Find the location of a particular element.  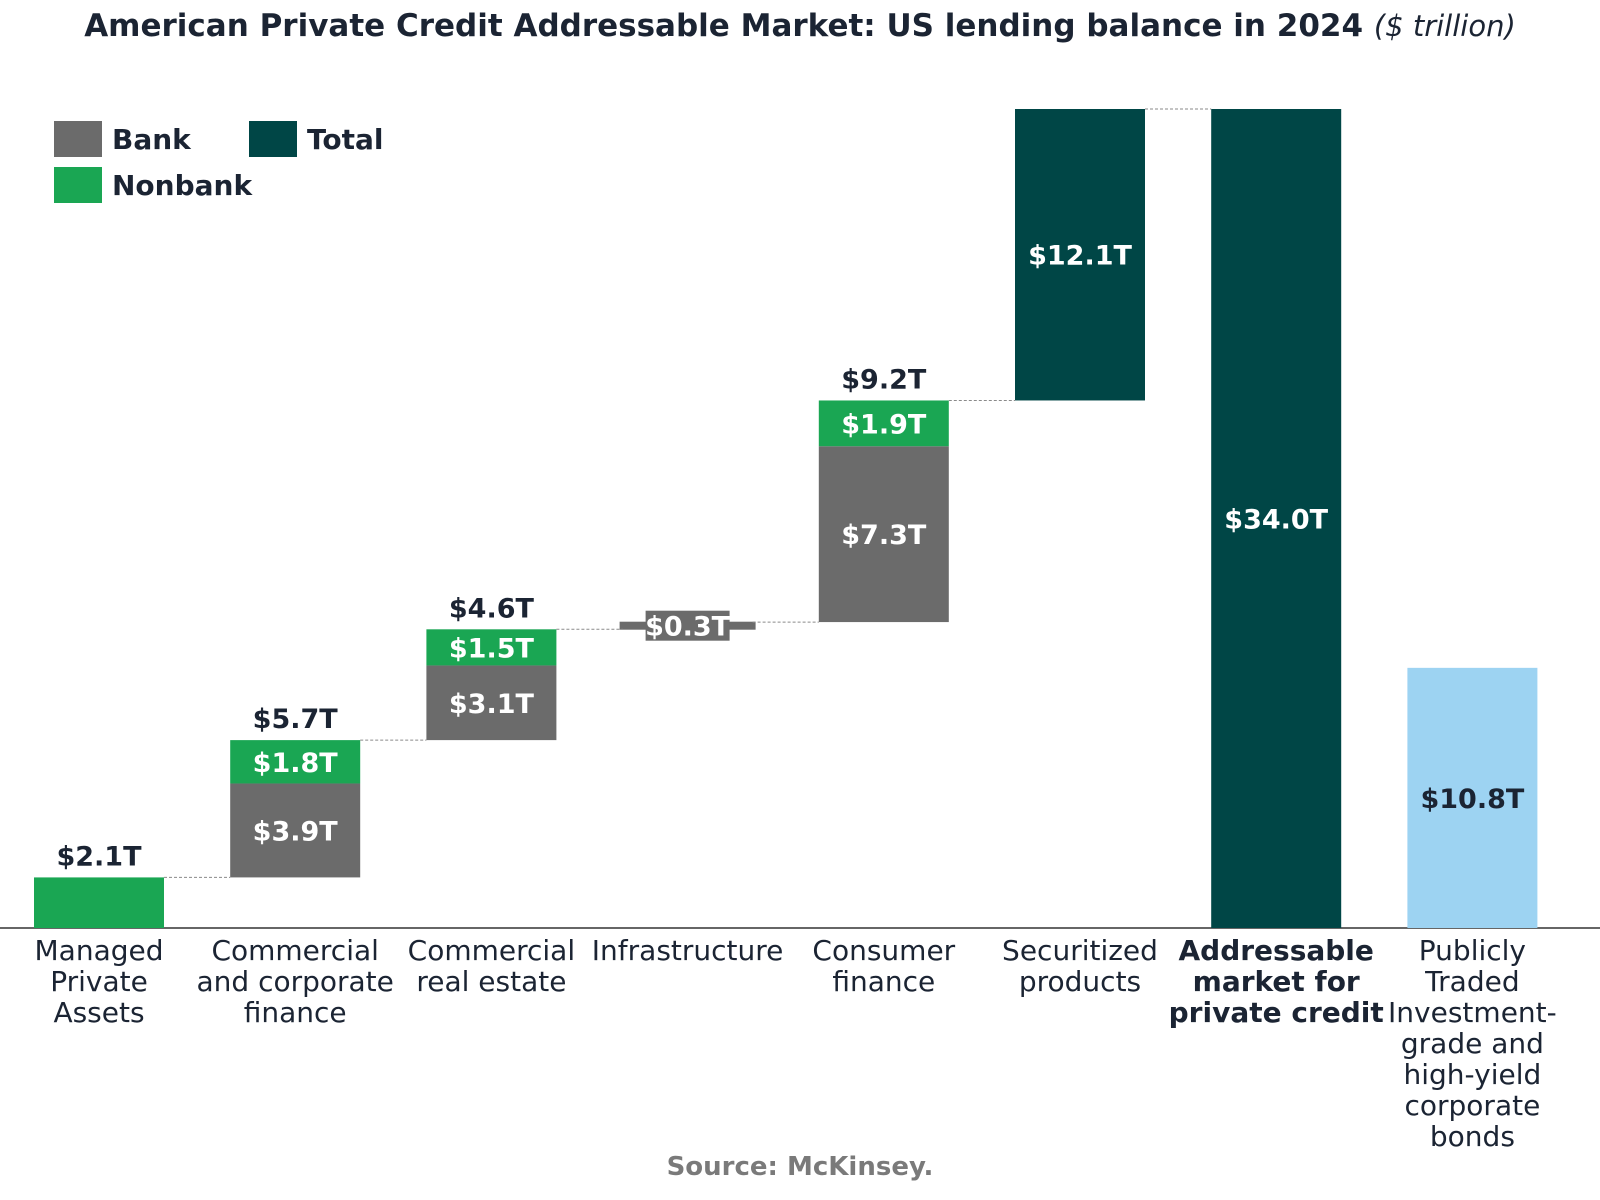

category-label: high-yield is located at coordinates (1473, 1074).